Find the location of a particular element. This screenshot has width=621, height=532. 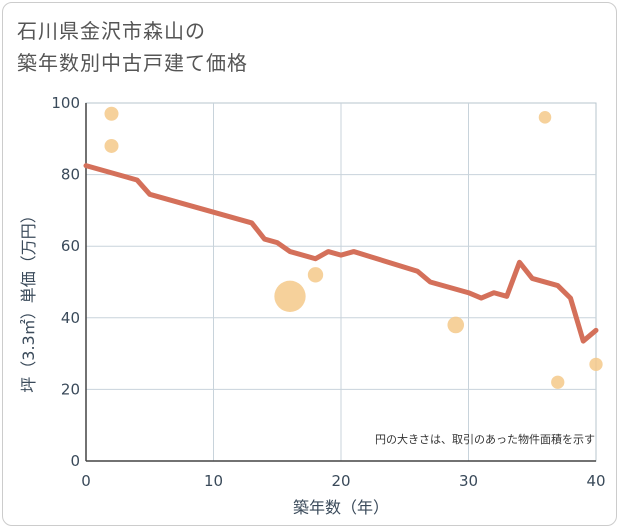

x-tick-label: 20 is located at coordinates (340, 481).